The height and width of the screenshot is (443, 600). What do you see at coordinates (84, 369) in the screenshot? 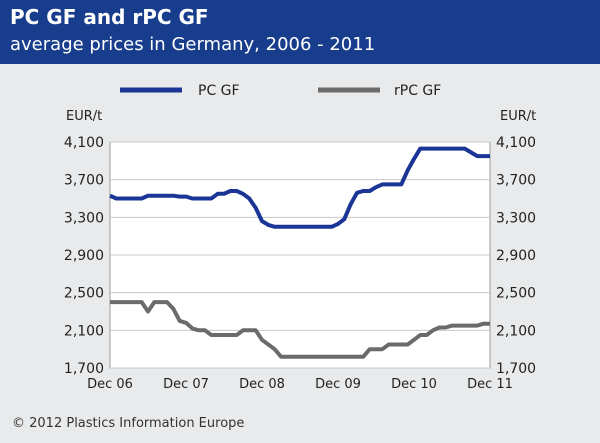
I see `y-tick-label-left: 1,700` at bounding box center [84, 369].